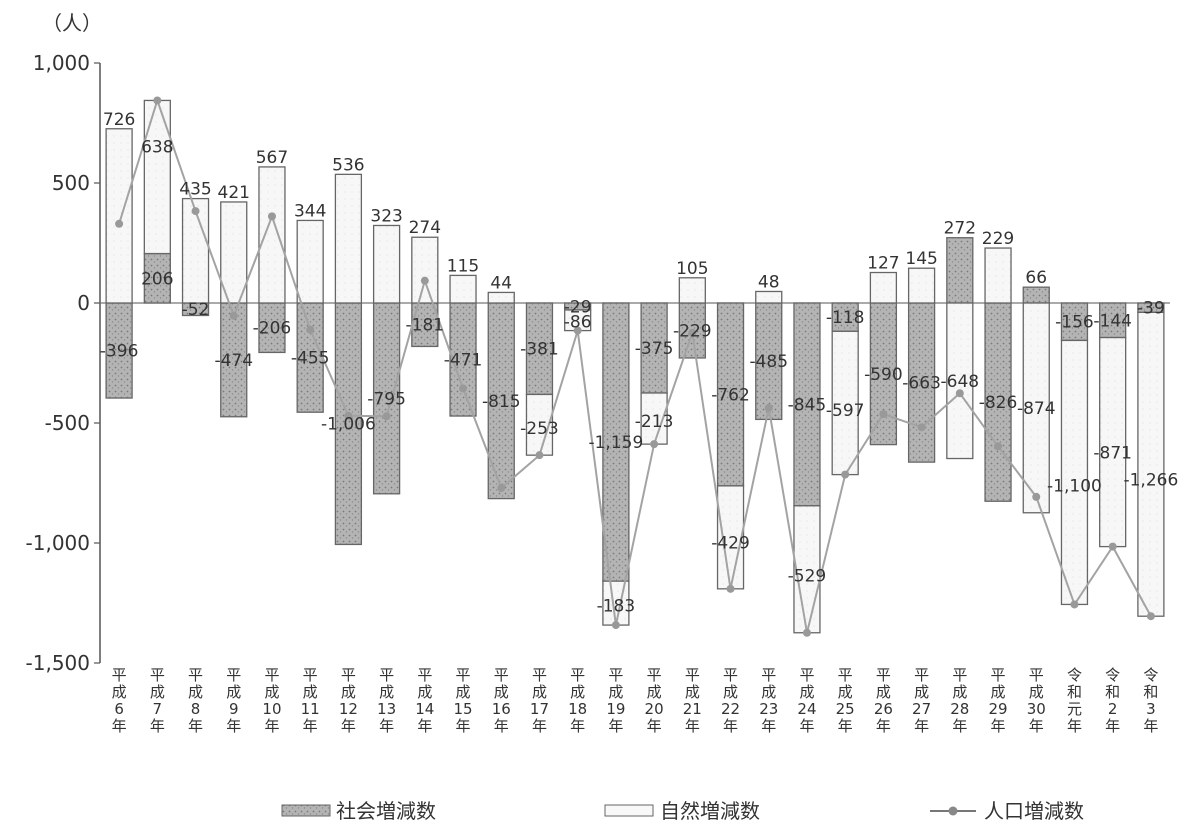 This screenshot has height=828, width=1203. What do you see at coordinates (233, 700) in the screenshot?
I see `category-label: 平成 9 年` at bounding box center [233, 700].